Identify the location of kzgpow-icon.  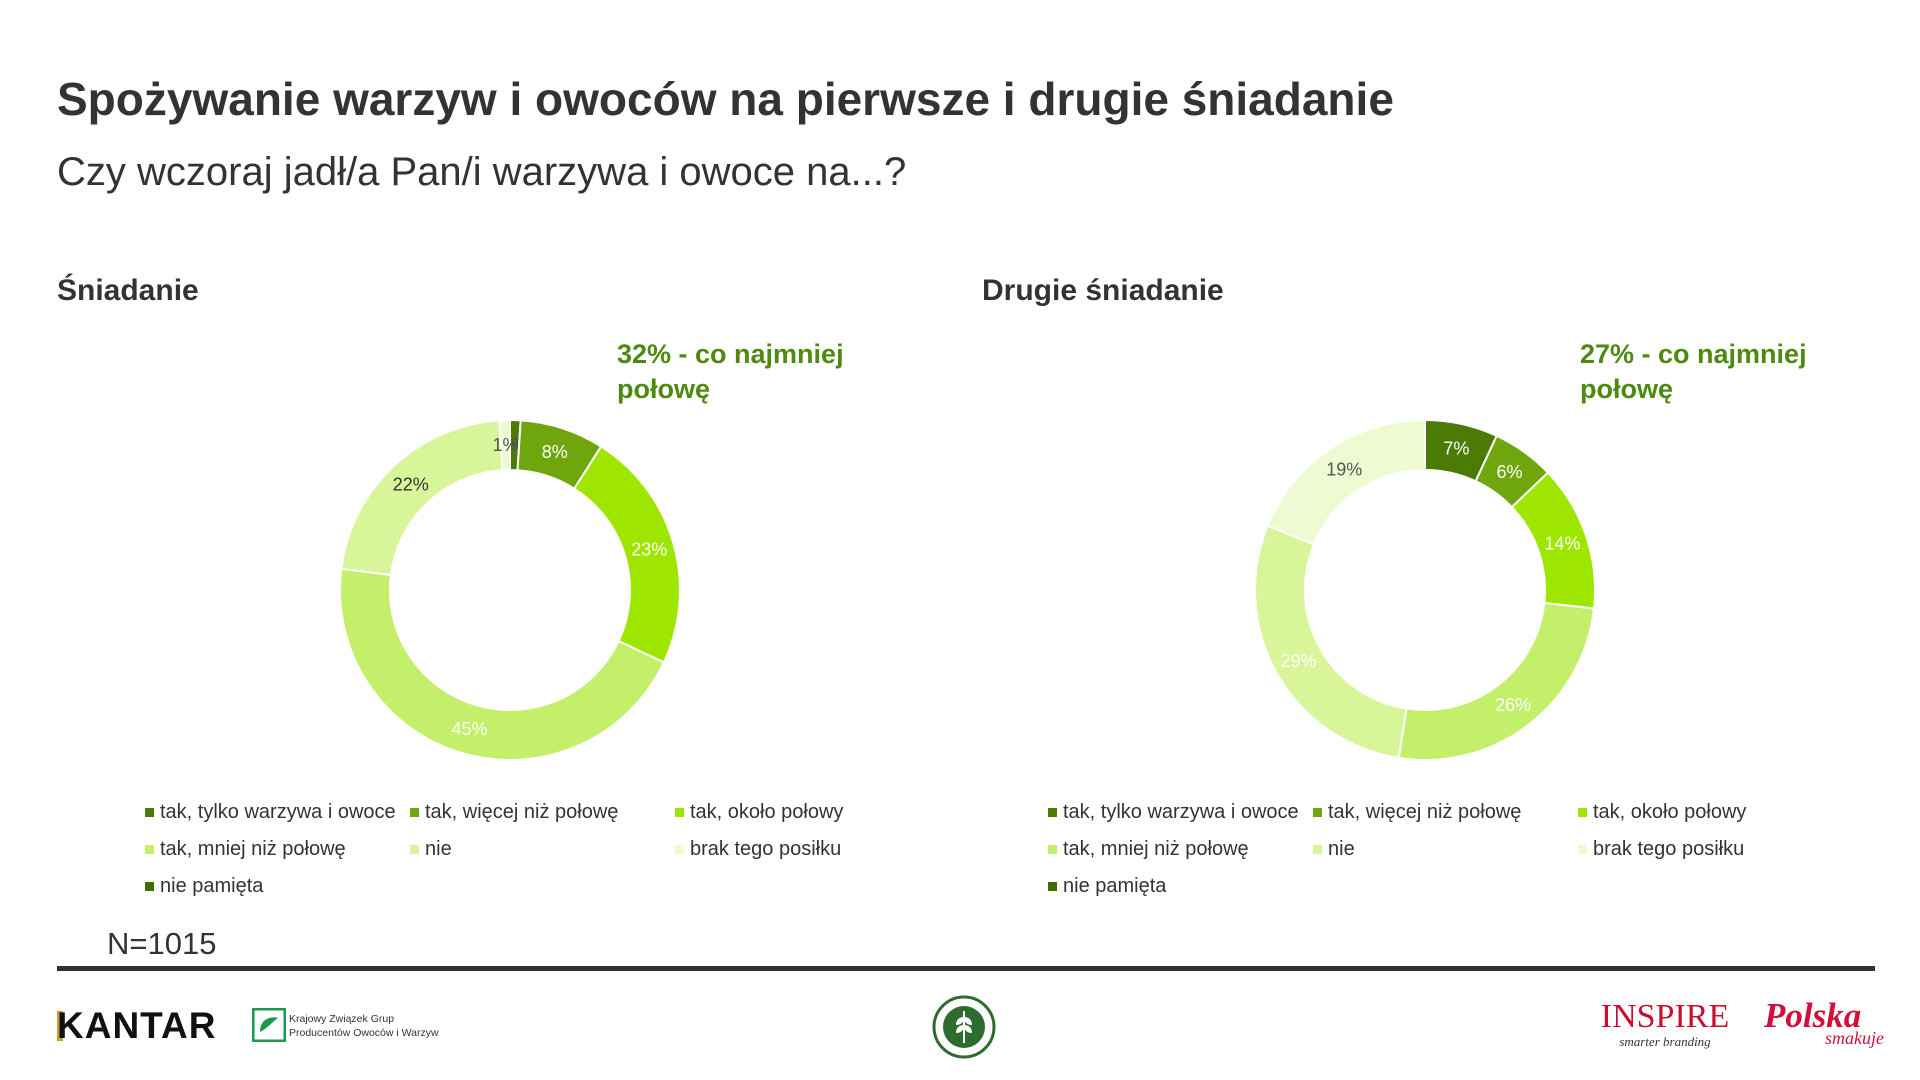
(269, 1025).